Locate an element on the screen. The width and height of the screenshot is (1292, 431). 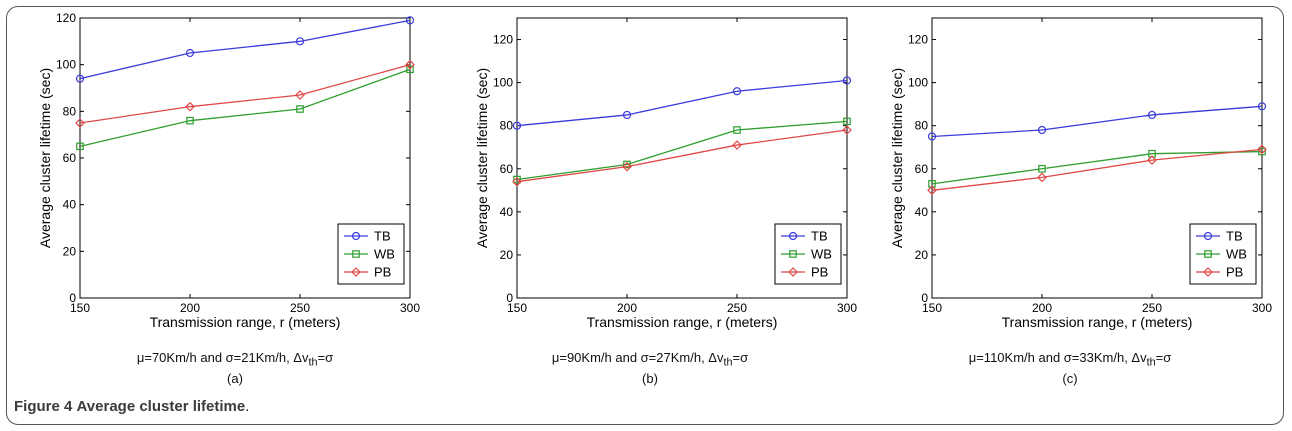
panel-c-label: (c) is located at coordinates (1070, 378).